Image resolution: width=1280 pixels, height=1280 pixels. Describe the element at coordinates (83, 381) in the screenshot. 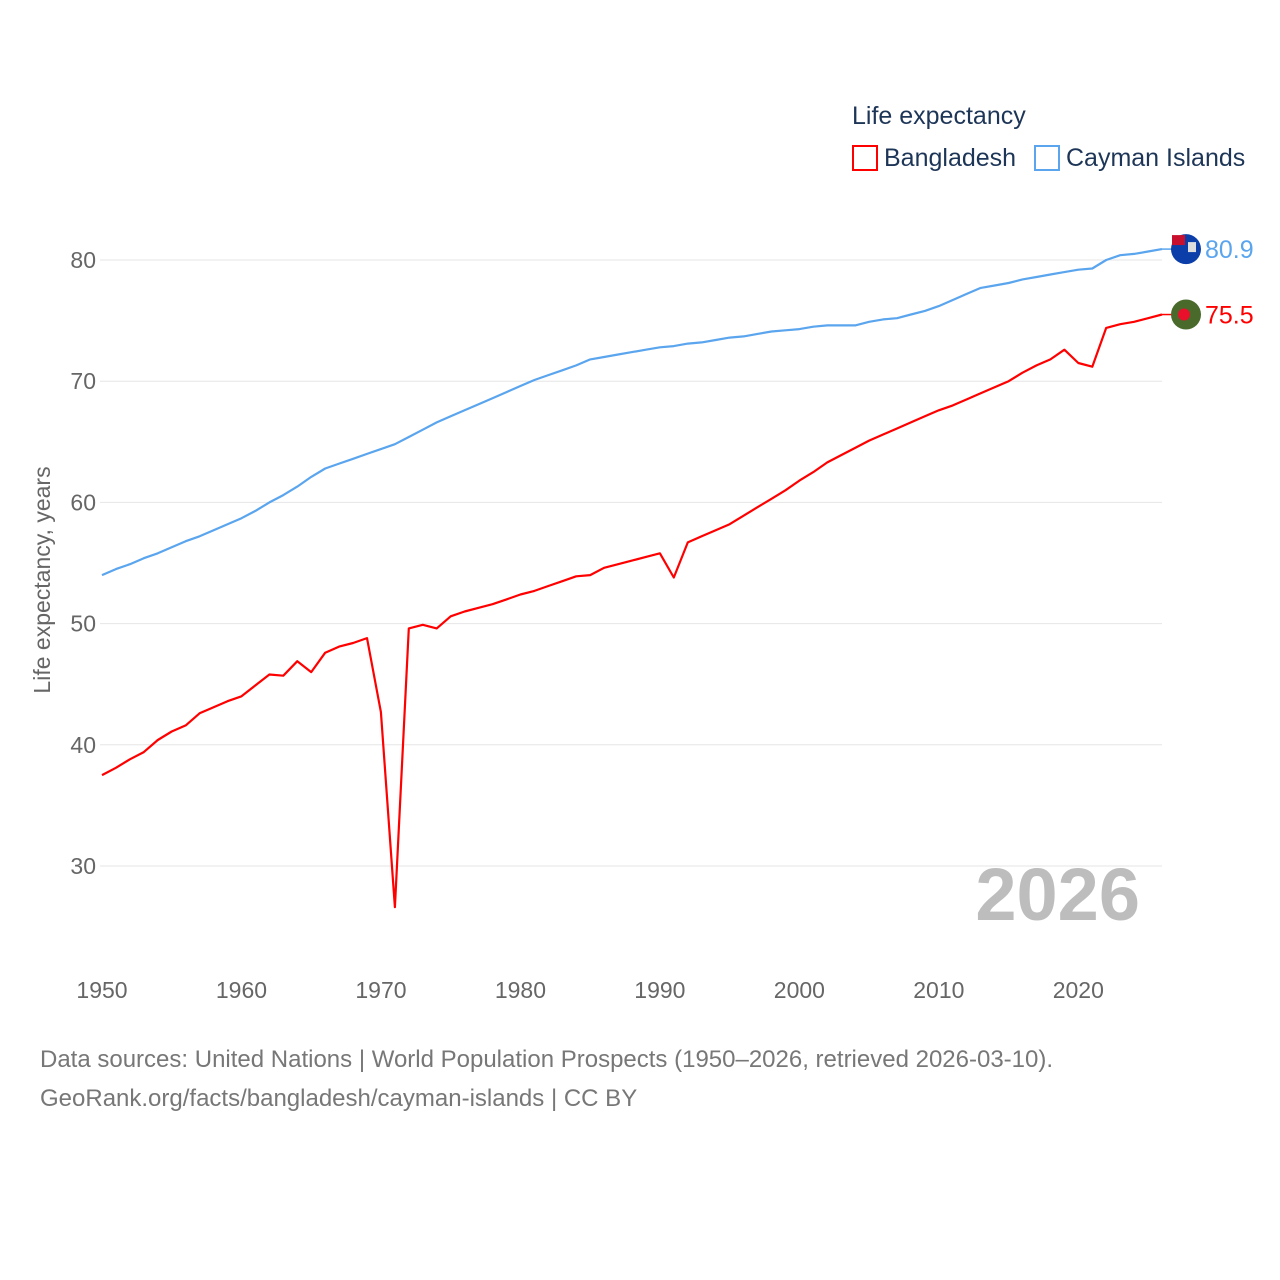

I see `y-tick-label: 70` at that location.